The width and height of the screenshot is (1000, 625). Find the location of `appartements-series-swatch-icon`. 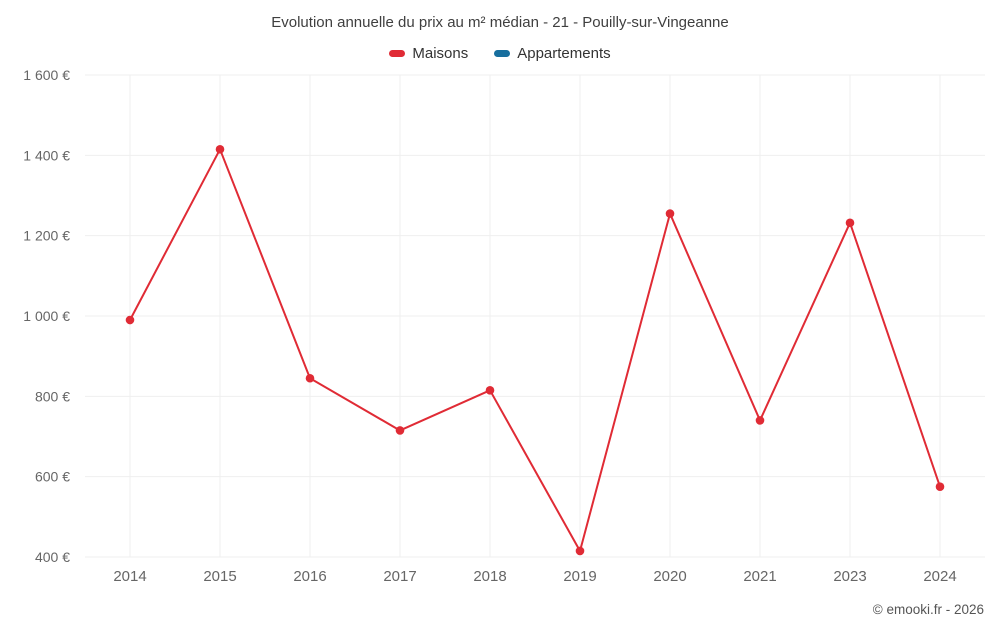

appartements-series-swatch-icon is located at coordinates (502, 53).